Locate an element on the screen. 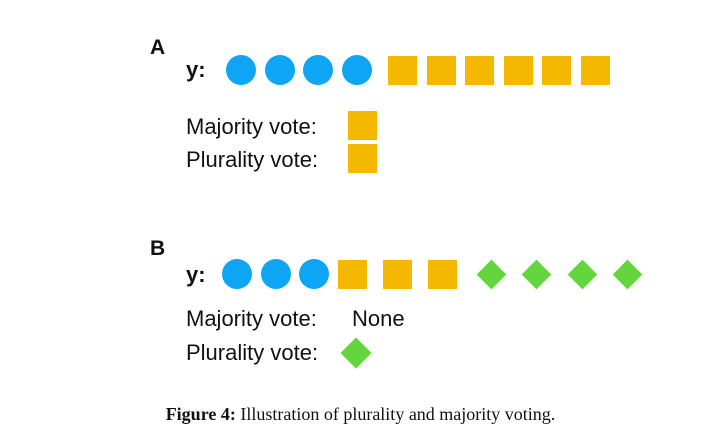  panel-a-majority-label: Majority vote: is located at coordinates (251, 126).